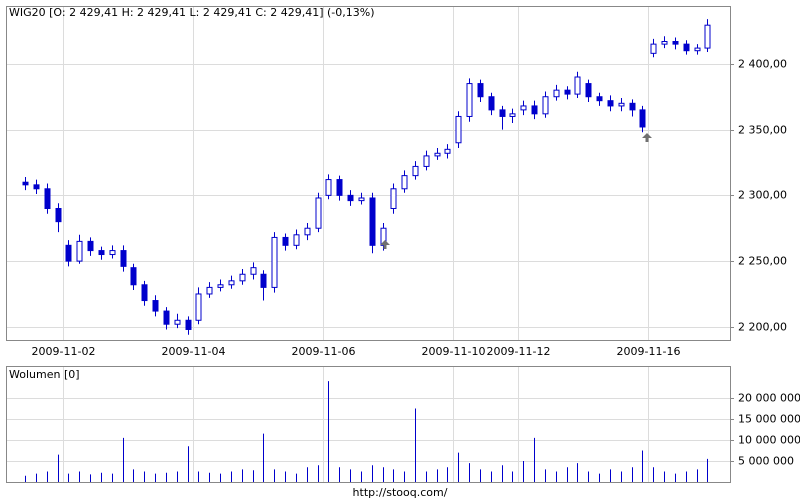  What do you see at coordinates (762, 261) in the screenshot?
I see `y-tick-label: 2 250,00` at bounding box center [762, 261].